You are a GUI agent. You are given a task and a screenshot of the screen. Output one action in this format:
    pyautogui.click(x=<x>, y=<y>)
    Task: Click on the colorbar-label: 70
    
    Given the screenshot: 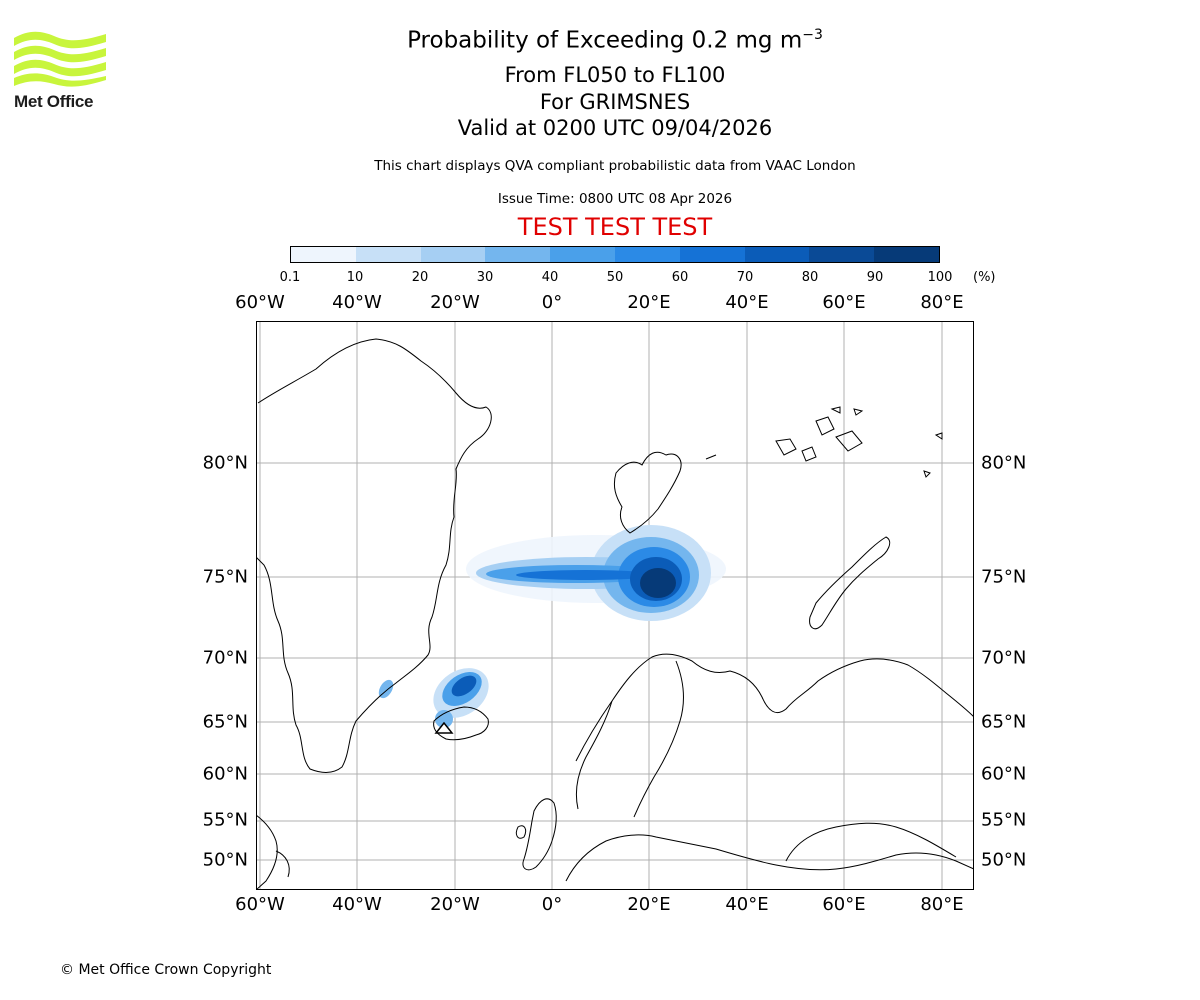 What is the action you would take?
    pyautogui.click(x=745, y=277)
    